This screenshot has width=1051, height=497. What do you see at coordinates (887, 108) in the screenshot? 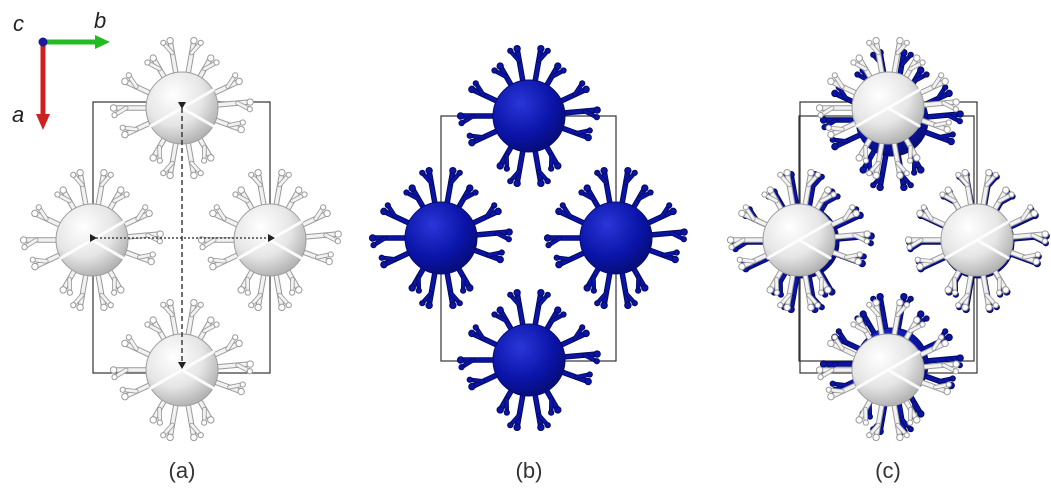
I see `molecule-c-gray-top` at bounding box center [887, 108].